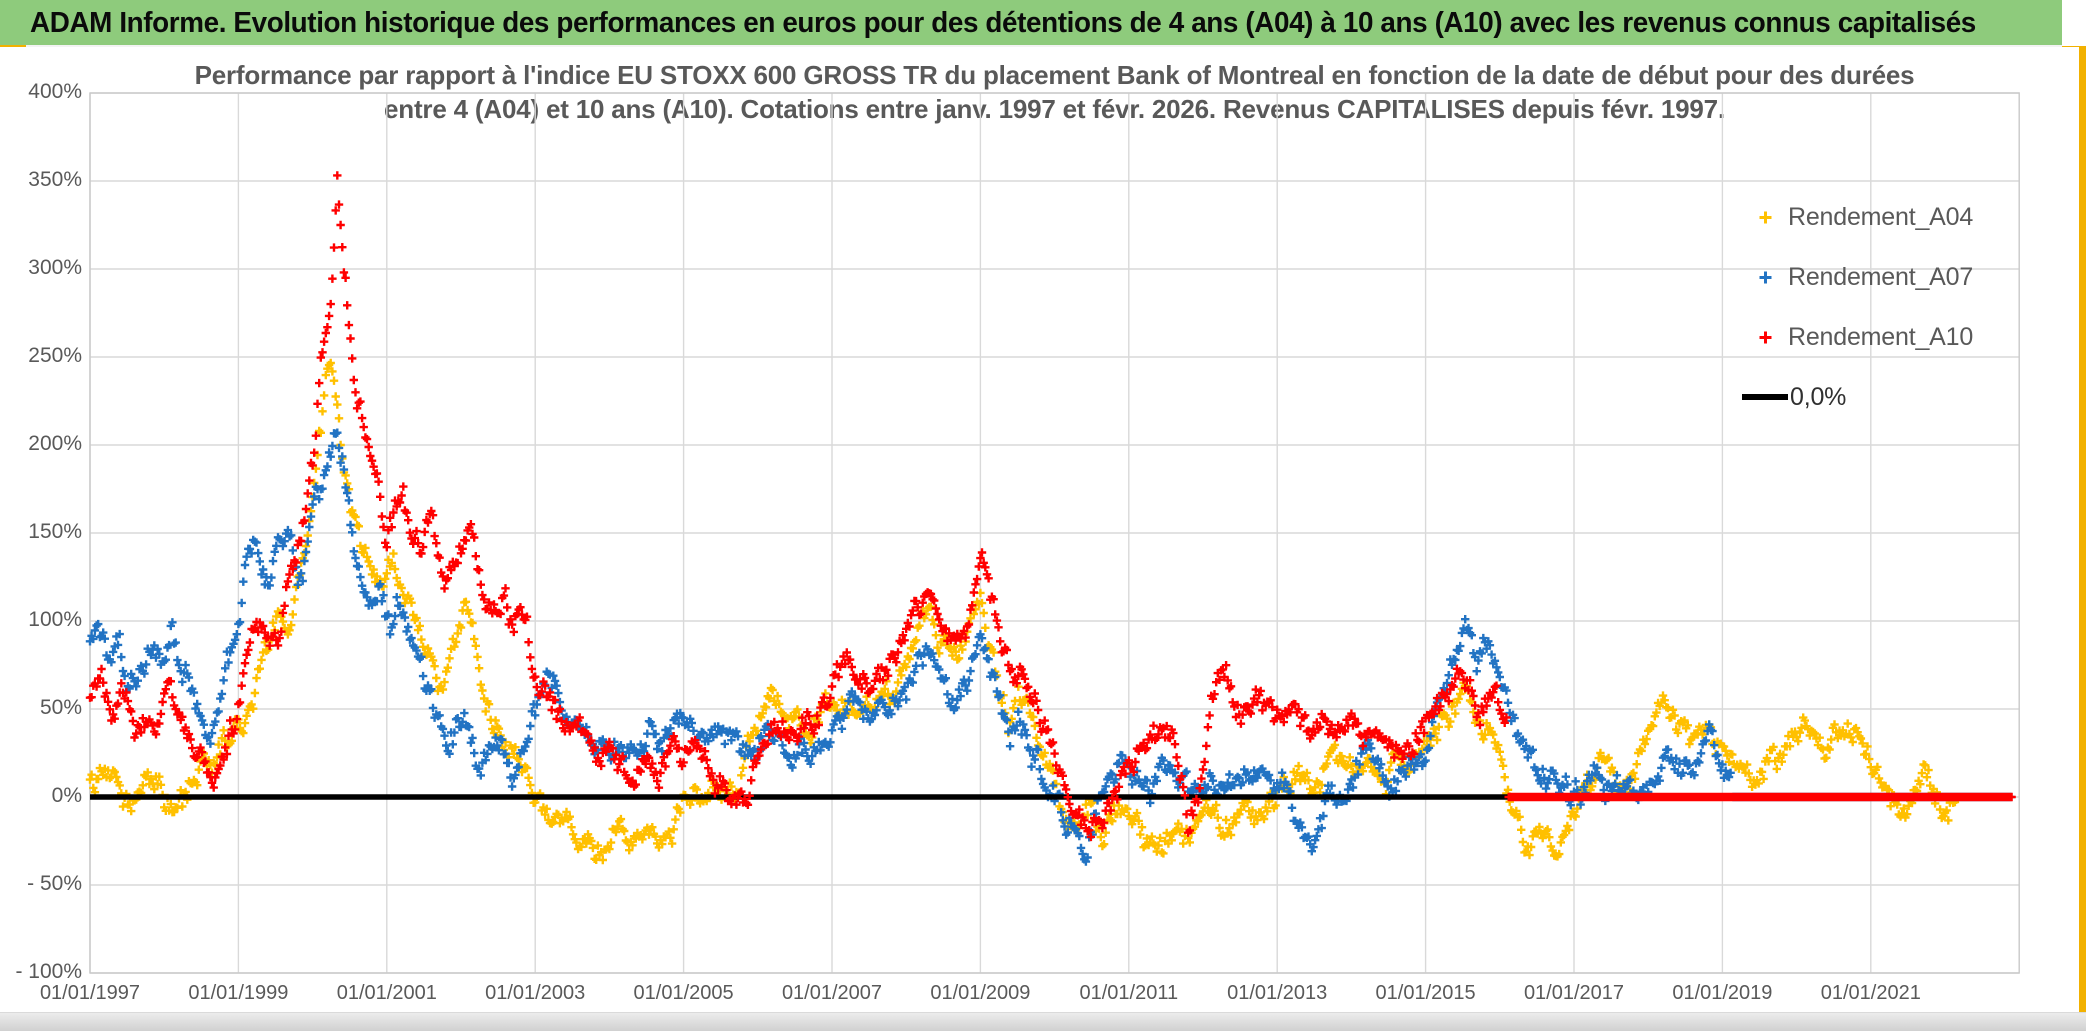 The height and width of the screenshot is (1031, 2086). Describe the element at coordinates (386, 993) in the screenshot. I see `x-tick-label: 01/01/2001` at that location.